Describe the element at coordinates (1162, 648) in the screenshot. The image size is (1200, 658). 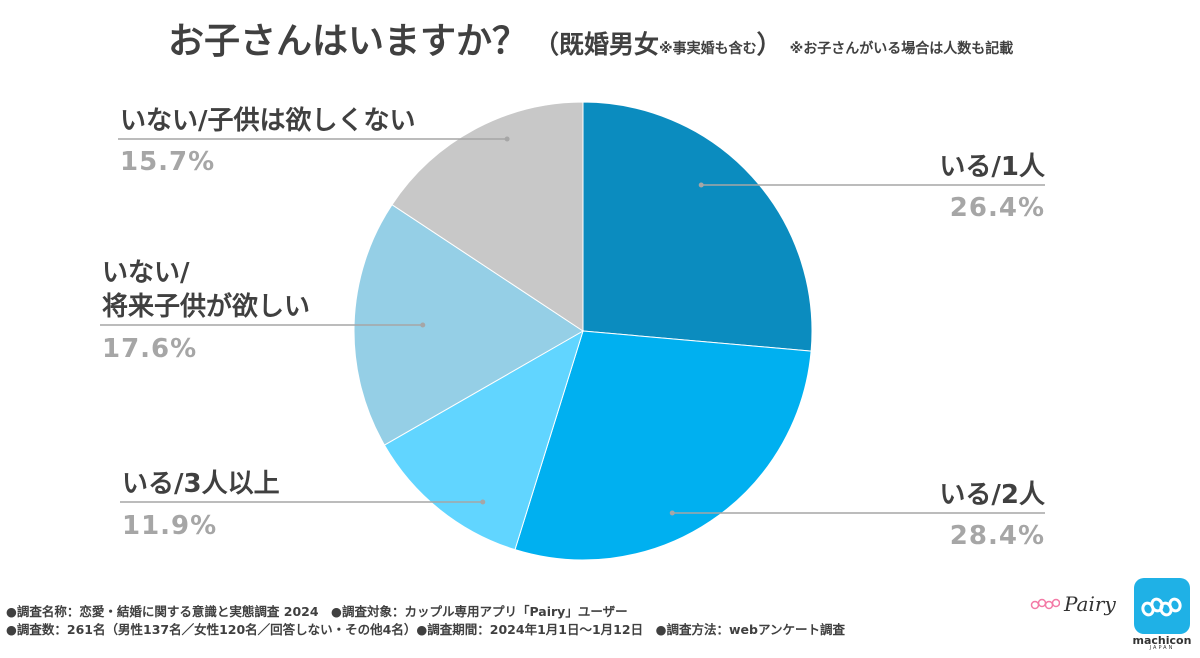
I see `machicon-sub: JAPAN` at that location.